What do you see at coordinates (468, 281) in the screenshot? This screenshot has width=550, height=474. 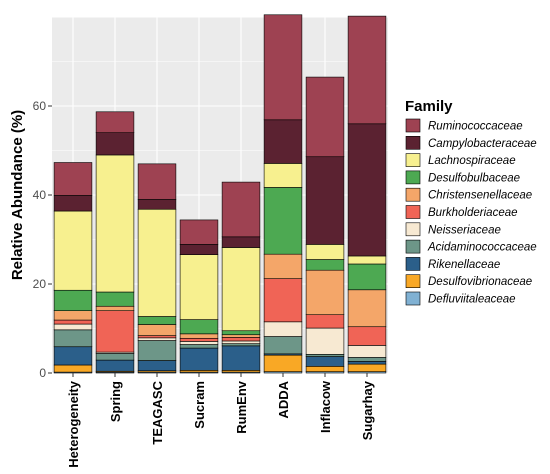 I see `legend-item: Desulfovibrionaceae` at bounding box center [468, 281].